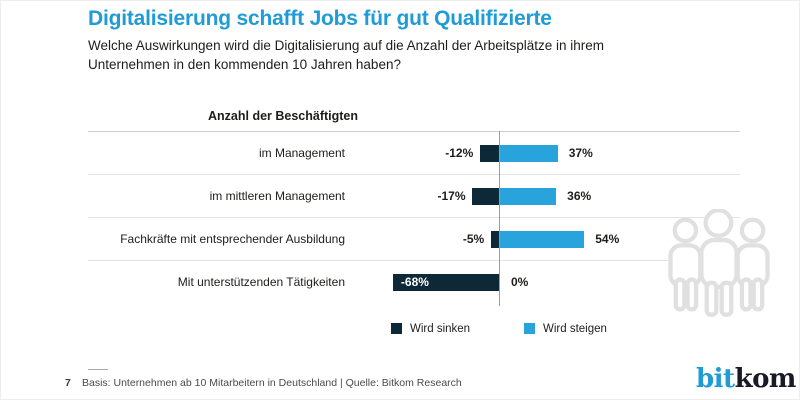 The height and width of the screenshot is (400, 800). Describe the element at coordinates (580, 153) in the screenshot. I see `value-label-steigen: 37%` at that location.